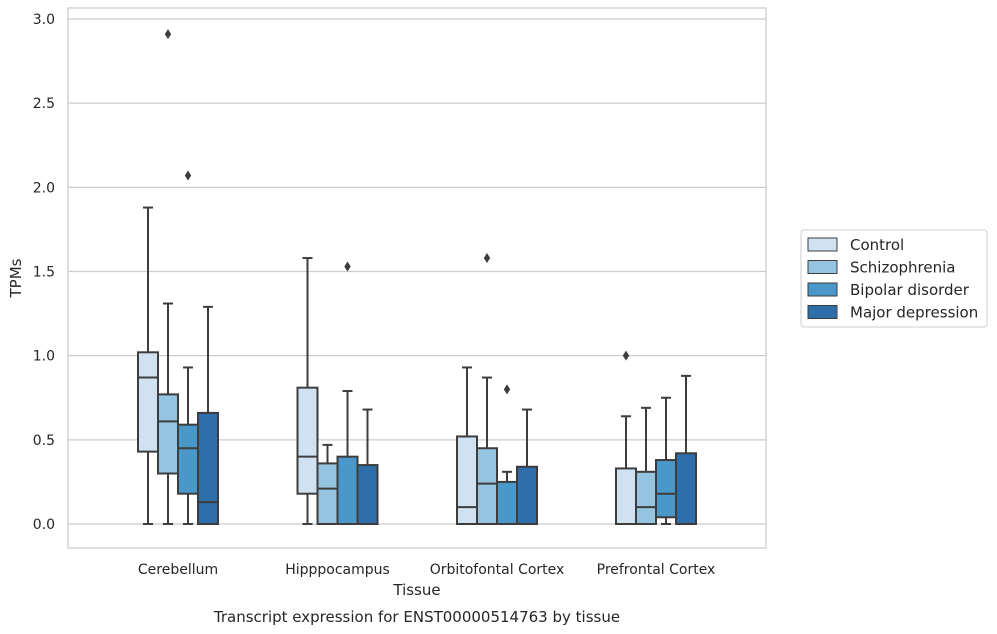 The width and height of the screenshot is (997, 634). I want to click on legend-label: Control, so click(877, 245).